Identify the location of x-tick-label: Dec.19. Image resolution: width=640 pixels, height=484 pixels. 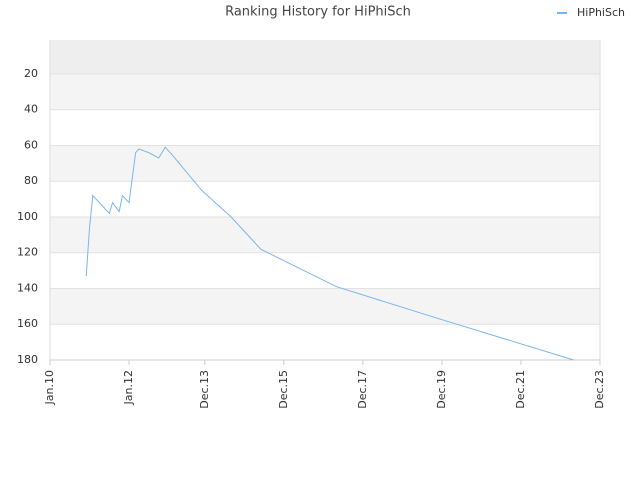
(441, 389).